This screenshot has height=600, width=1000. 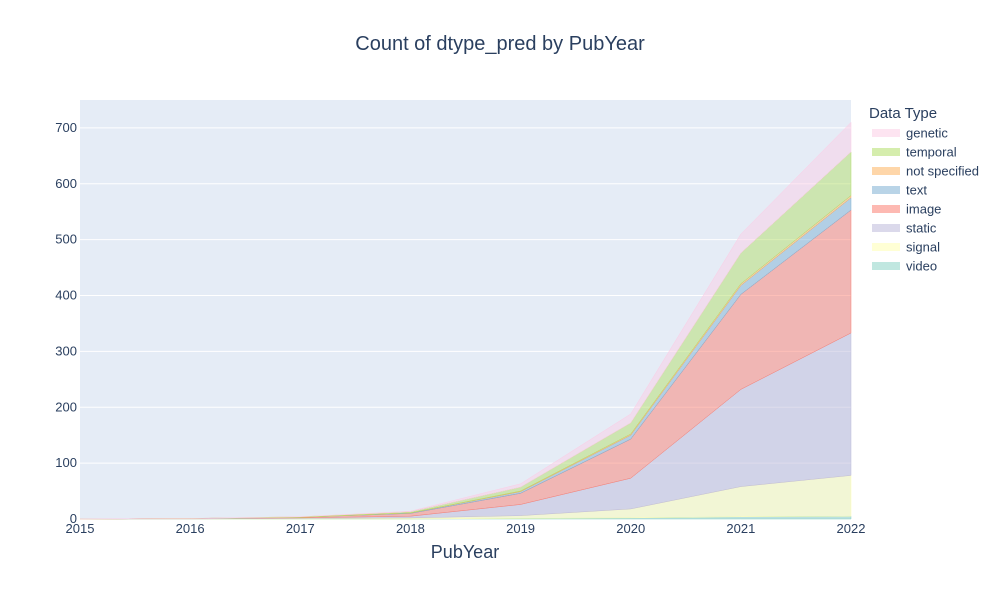 I want to click on legend-label: temporal, so click(x=931, y=152).